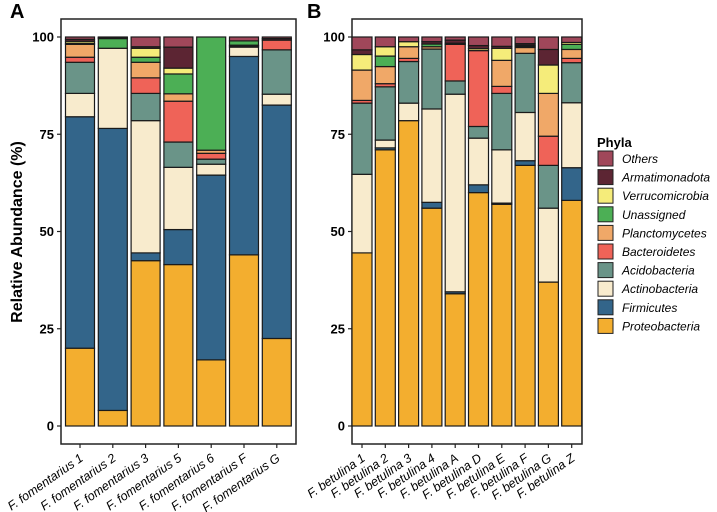  What do you see at coordinates (649, 308) in the screenshot?
I see `legend-label: Firmicutes` at bounding box center [649, 308].